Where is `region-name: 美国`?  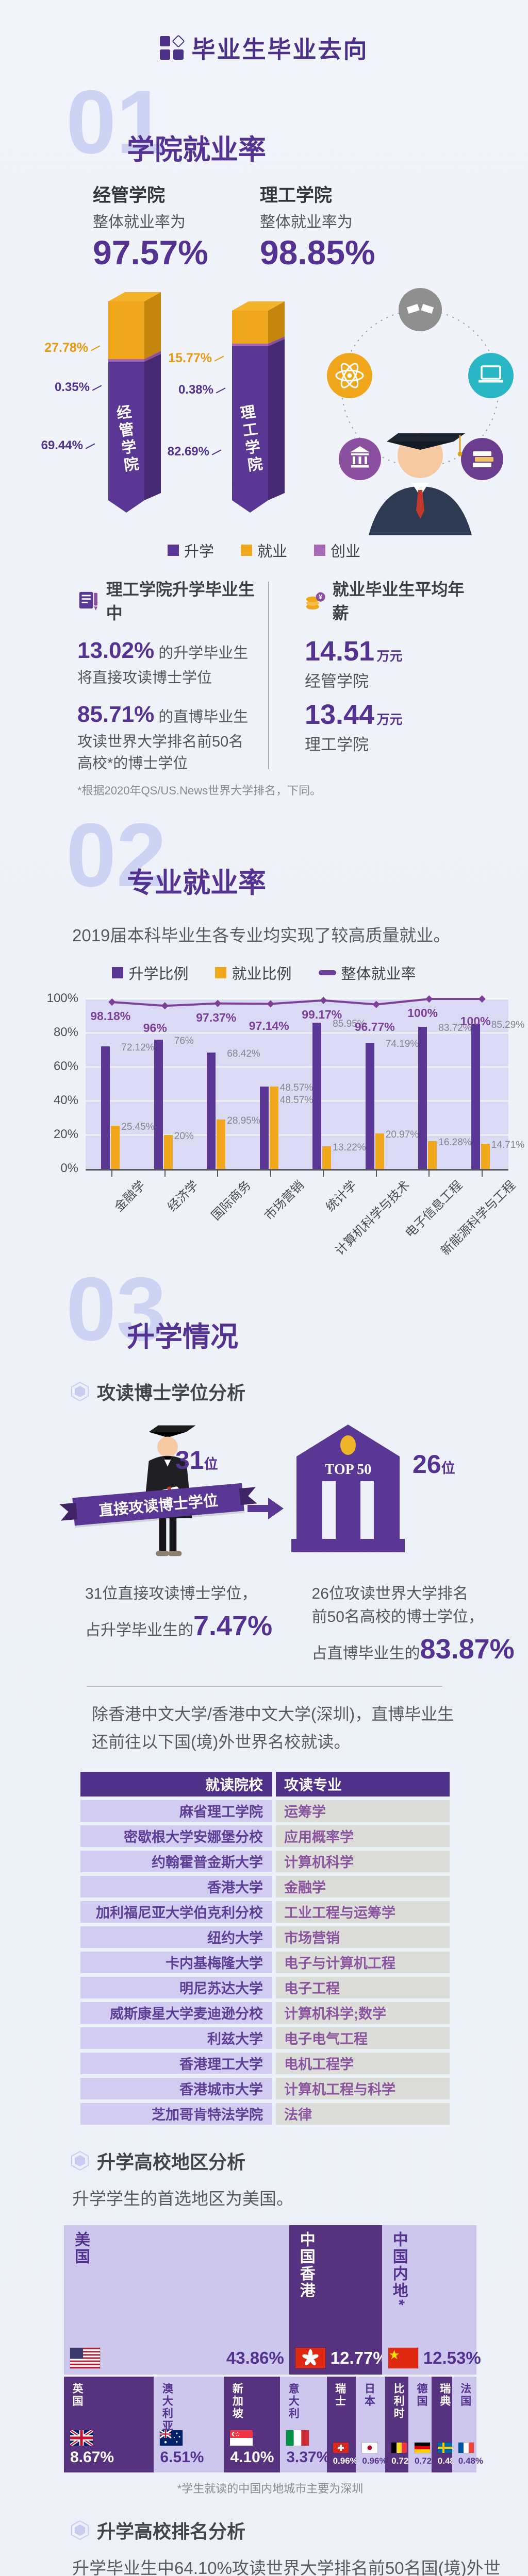 region-name: 美国 is located at coordinates (80, 2248).